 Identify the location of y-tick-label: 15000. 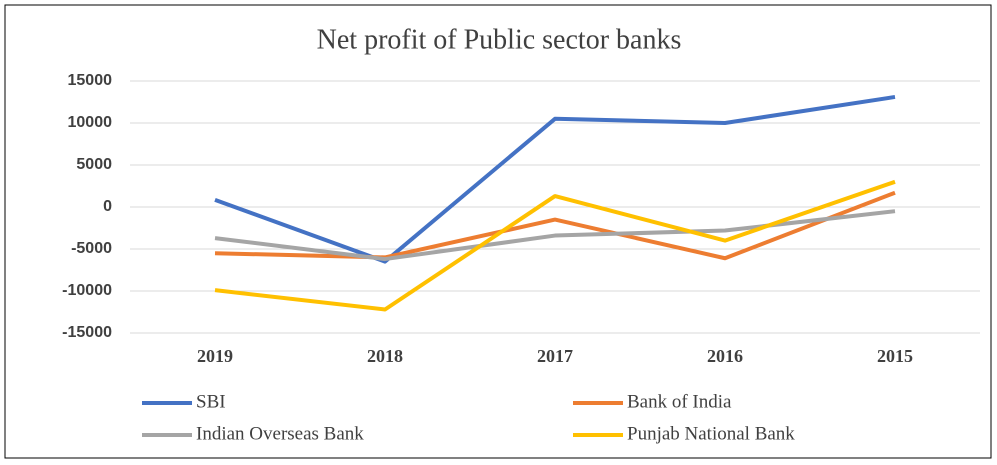
(90, 80).